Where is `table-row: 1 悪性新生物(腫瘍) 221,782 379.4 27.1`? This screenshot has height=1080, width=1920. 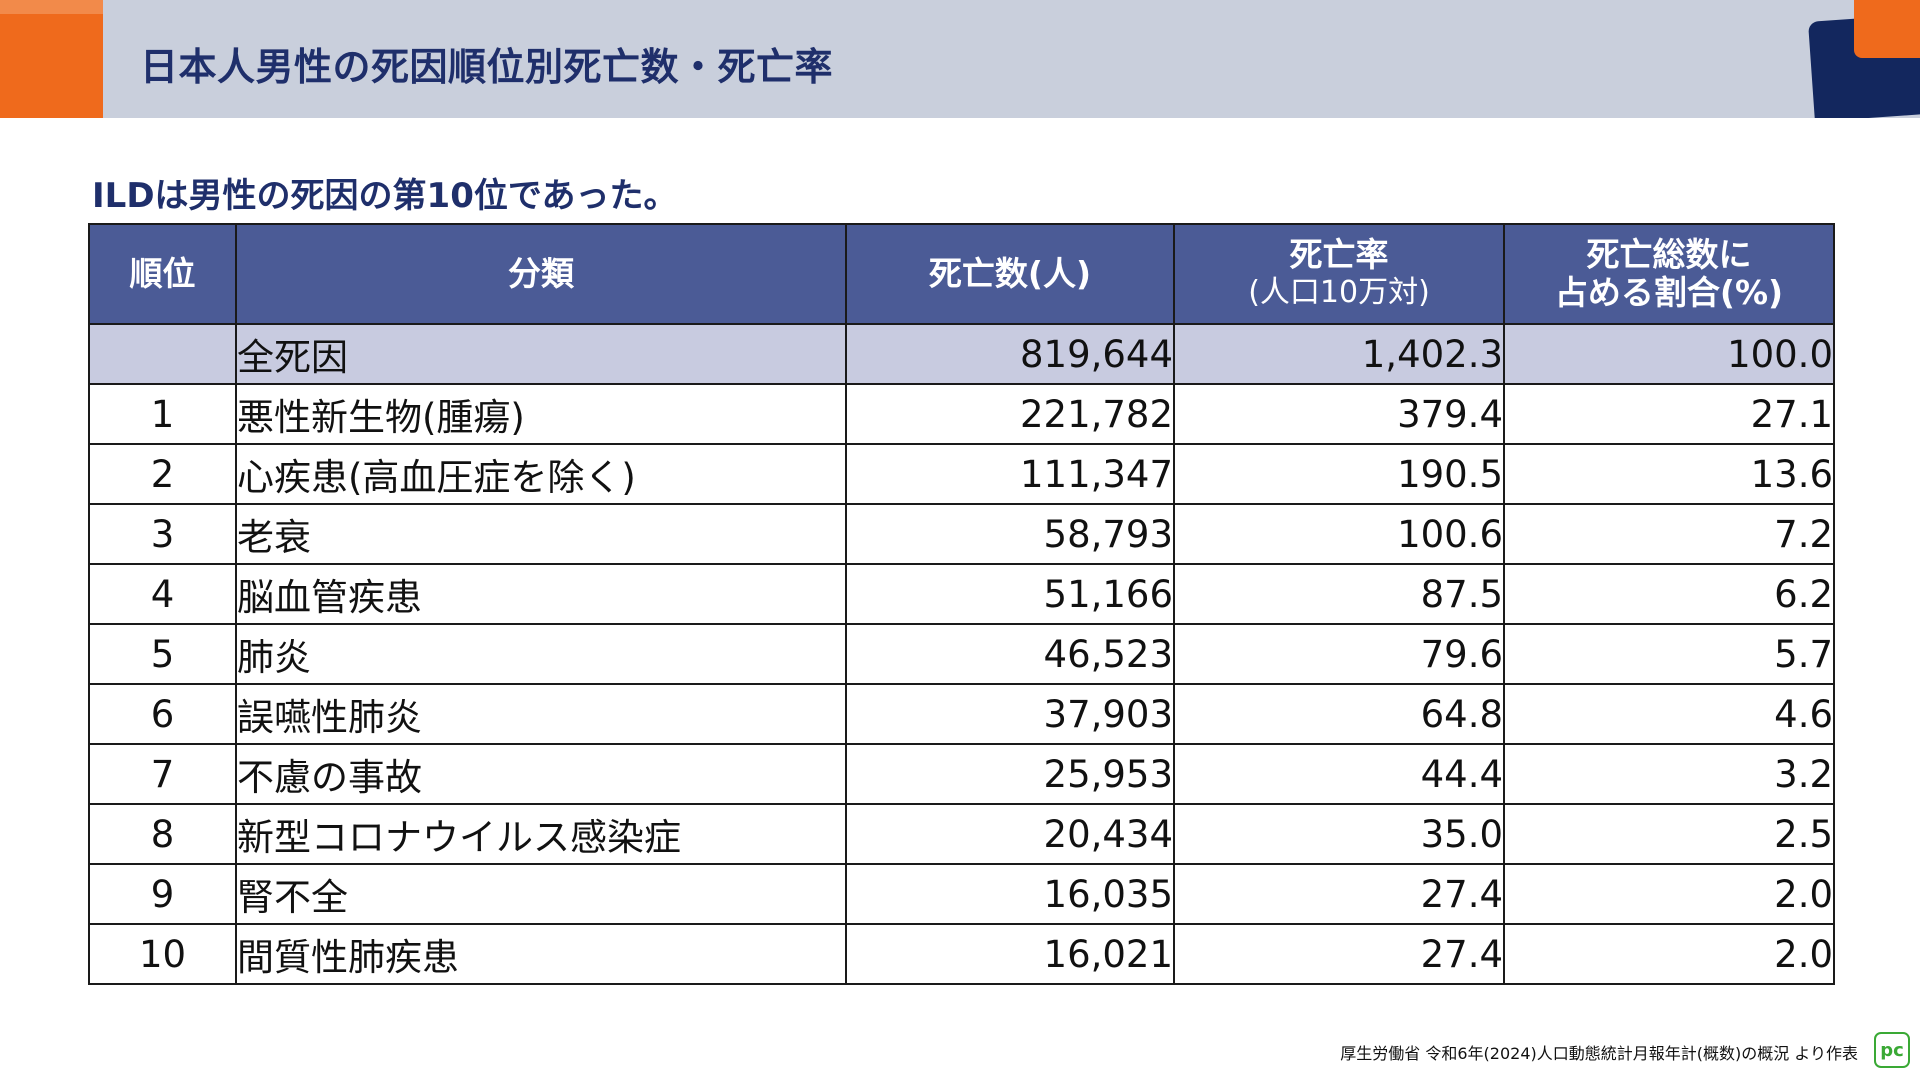 table-row: 1 悪性新生物(腫瘍) 221,782 379.4 27.1 is located at coordinates (961, 414).